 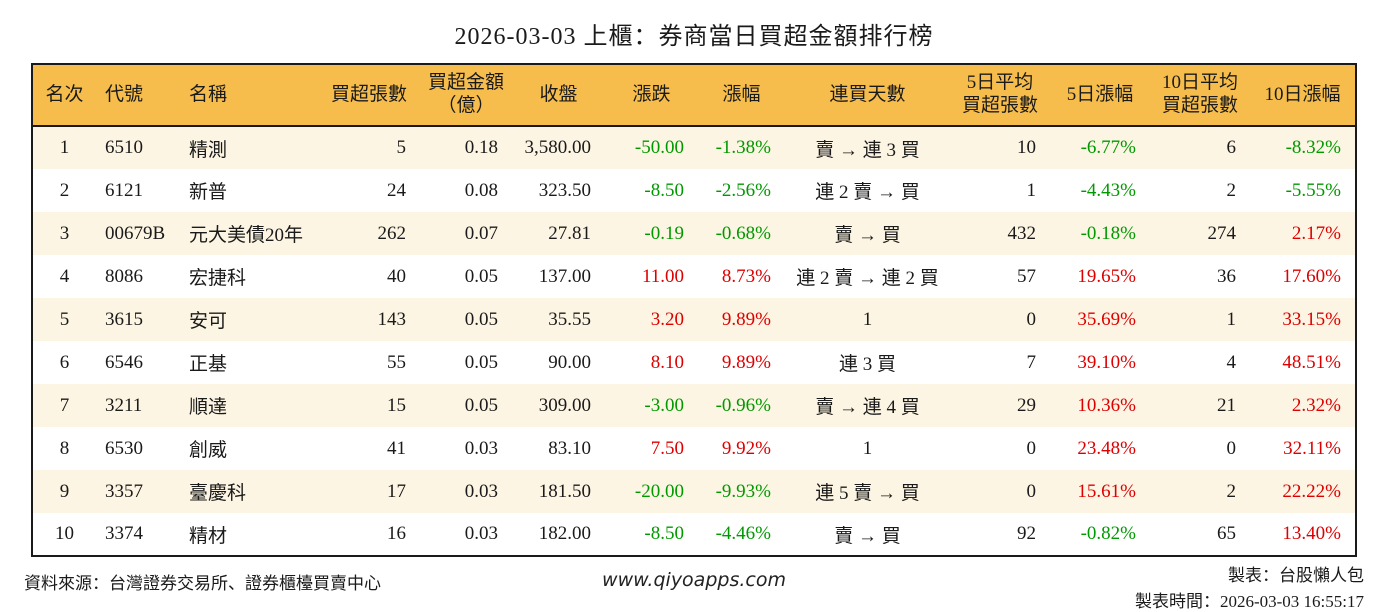 I want to click on cell-close: 35.55, so click(x=569, y=319).